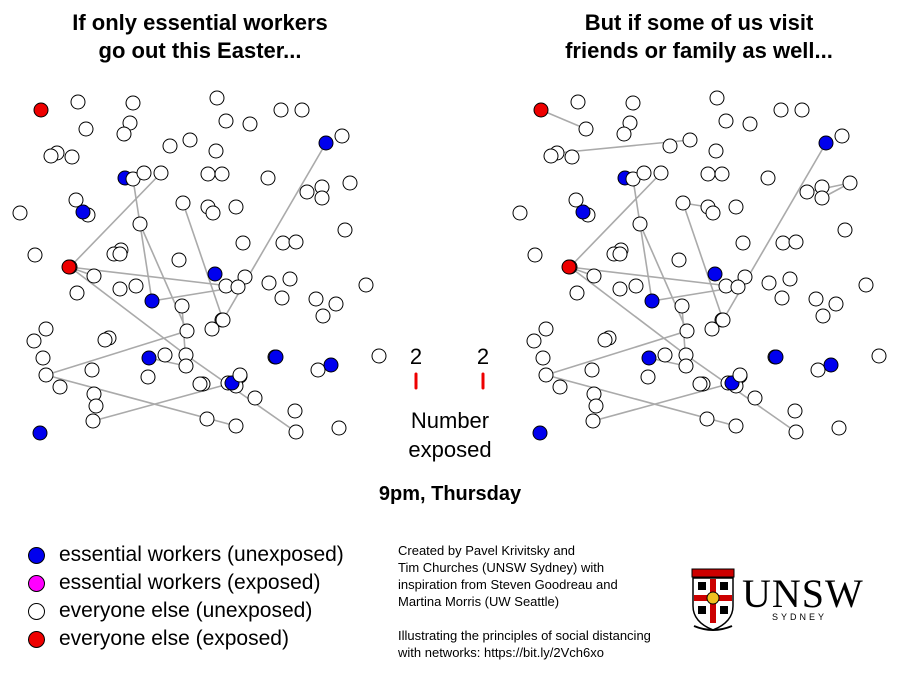 The image size is (900, 700). I want to click on legend-item: essential workers (unexposed), so click(186, 555).